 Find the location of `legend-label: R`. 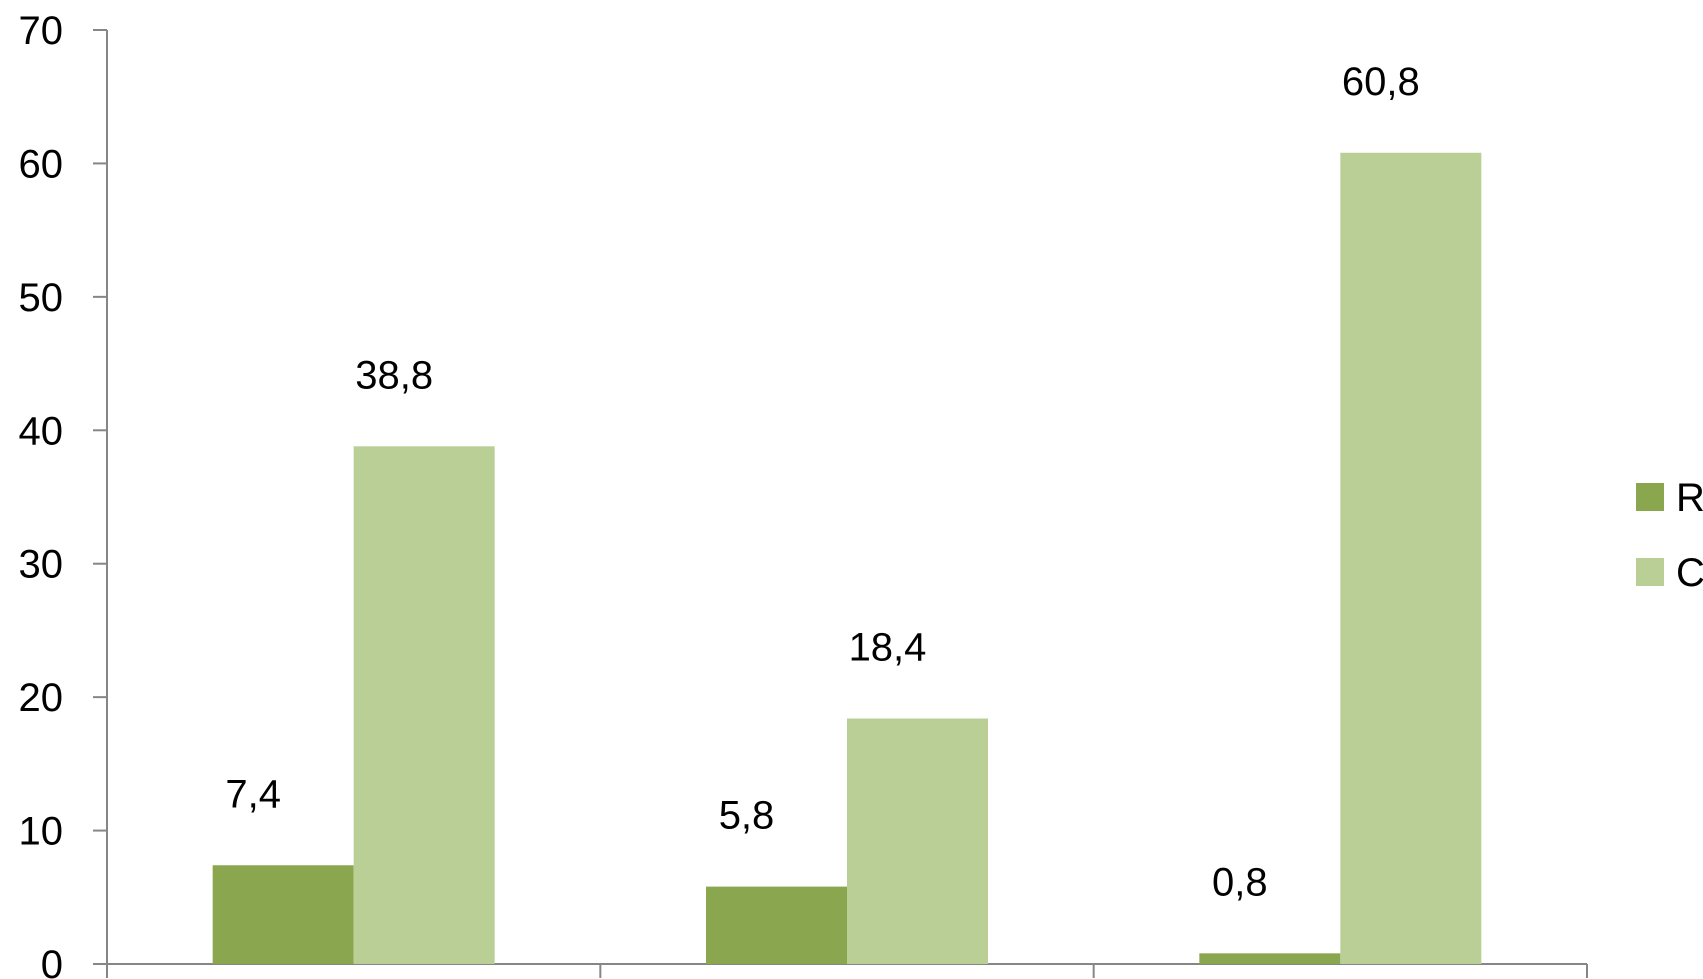

legend-label: R is located at coordinates (1689, 498).